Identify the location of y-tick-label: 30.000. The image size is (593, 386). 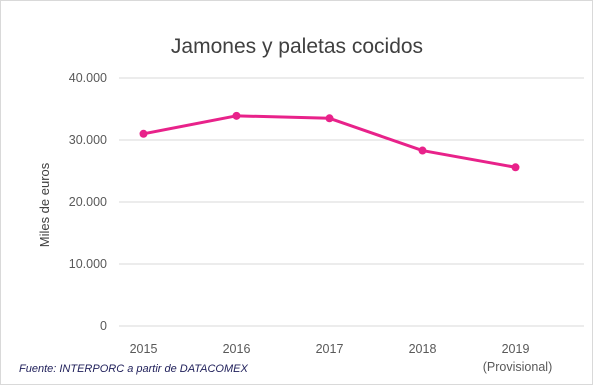
(88, 140).